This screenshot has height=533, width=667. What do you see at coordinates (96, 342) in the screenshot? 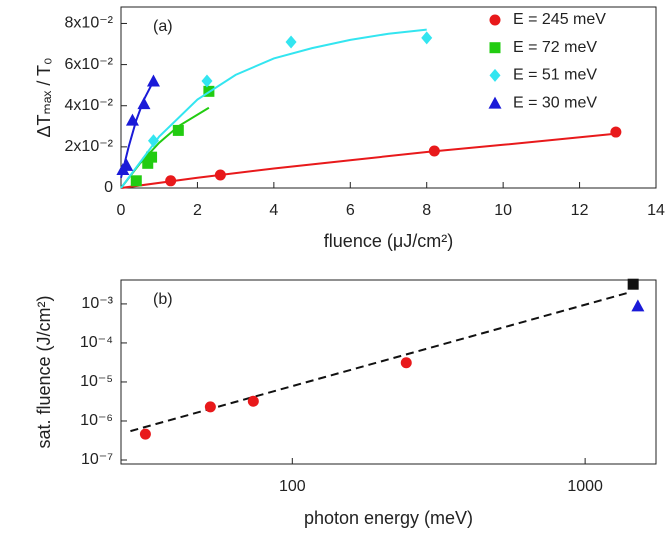
I see `y-tick-label: 10⁻⁴` at bounding box center [96, 342].